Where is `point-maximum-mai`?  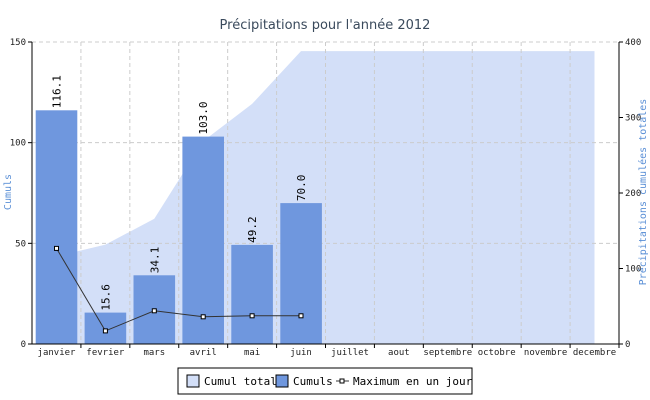
point-maximum-mai is located at coordinates (252, 316).